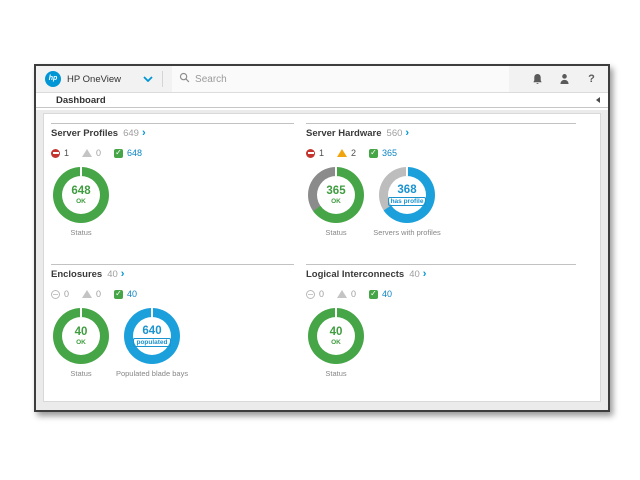  What do you see at coordinates (591, 79) in the screenshot?
I see `help-icon: ?` at bounding box center [591, 79].